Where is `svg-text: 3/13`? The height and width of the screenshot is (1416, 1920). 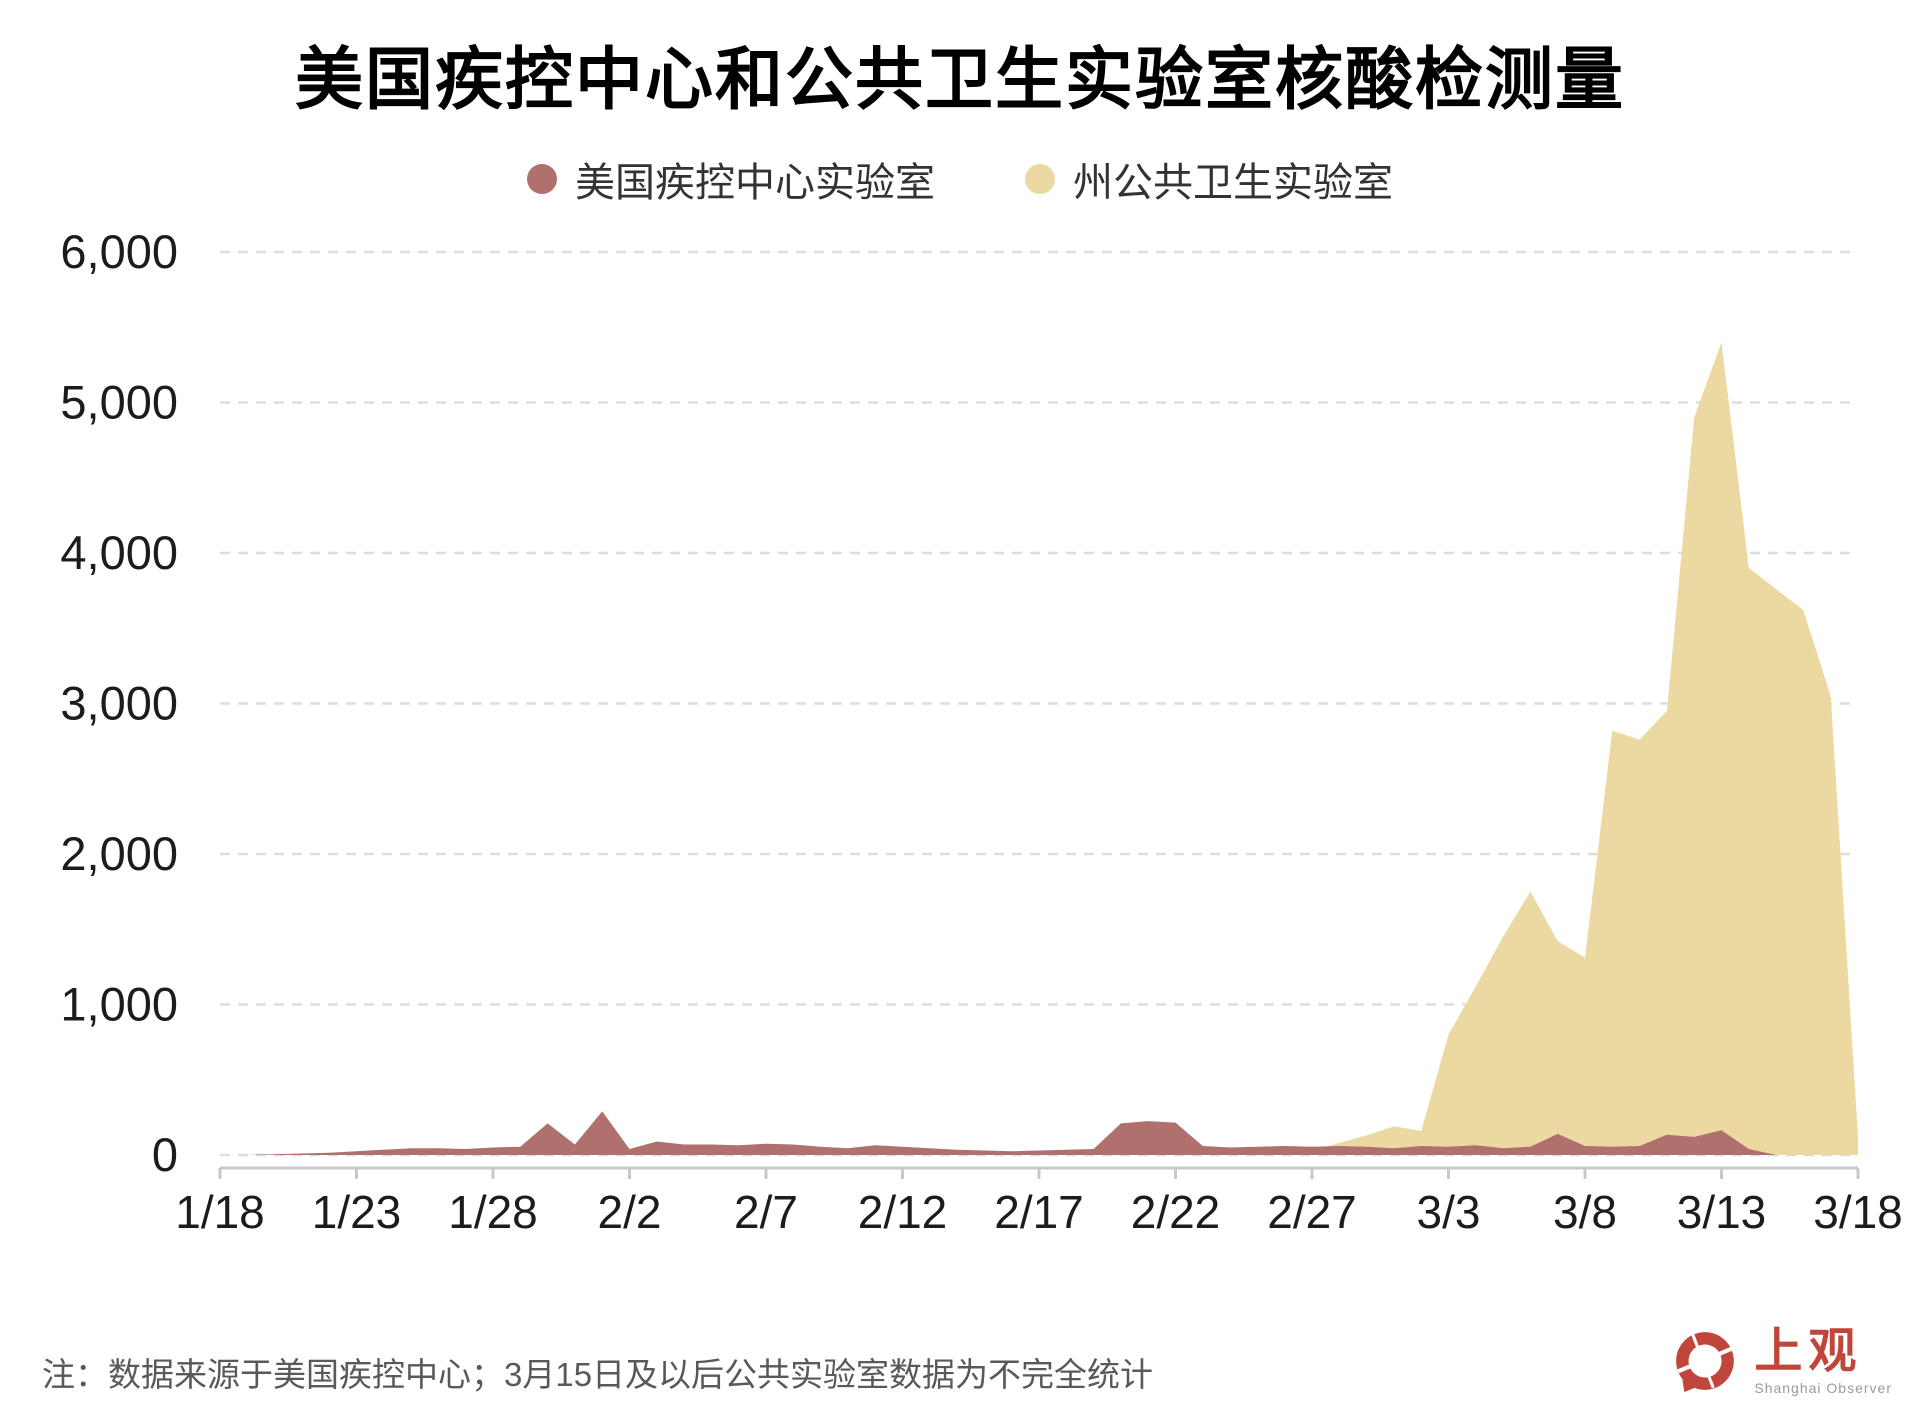 svg-text: 3/13 is located at coordinates (1722, 1212).